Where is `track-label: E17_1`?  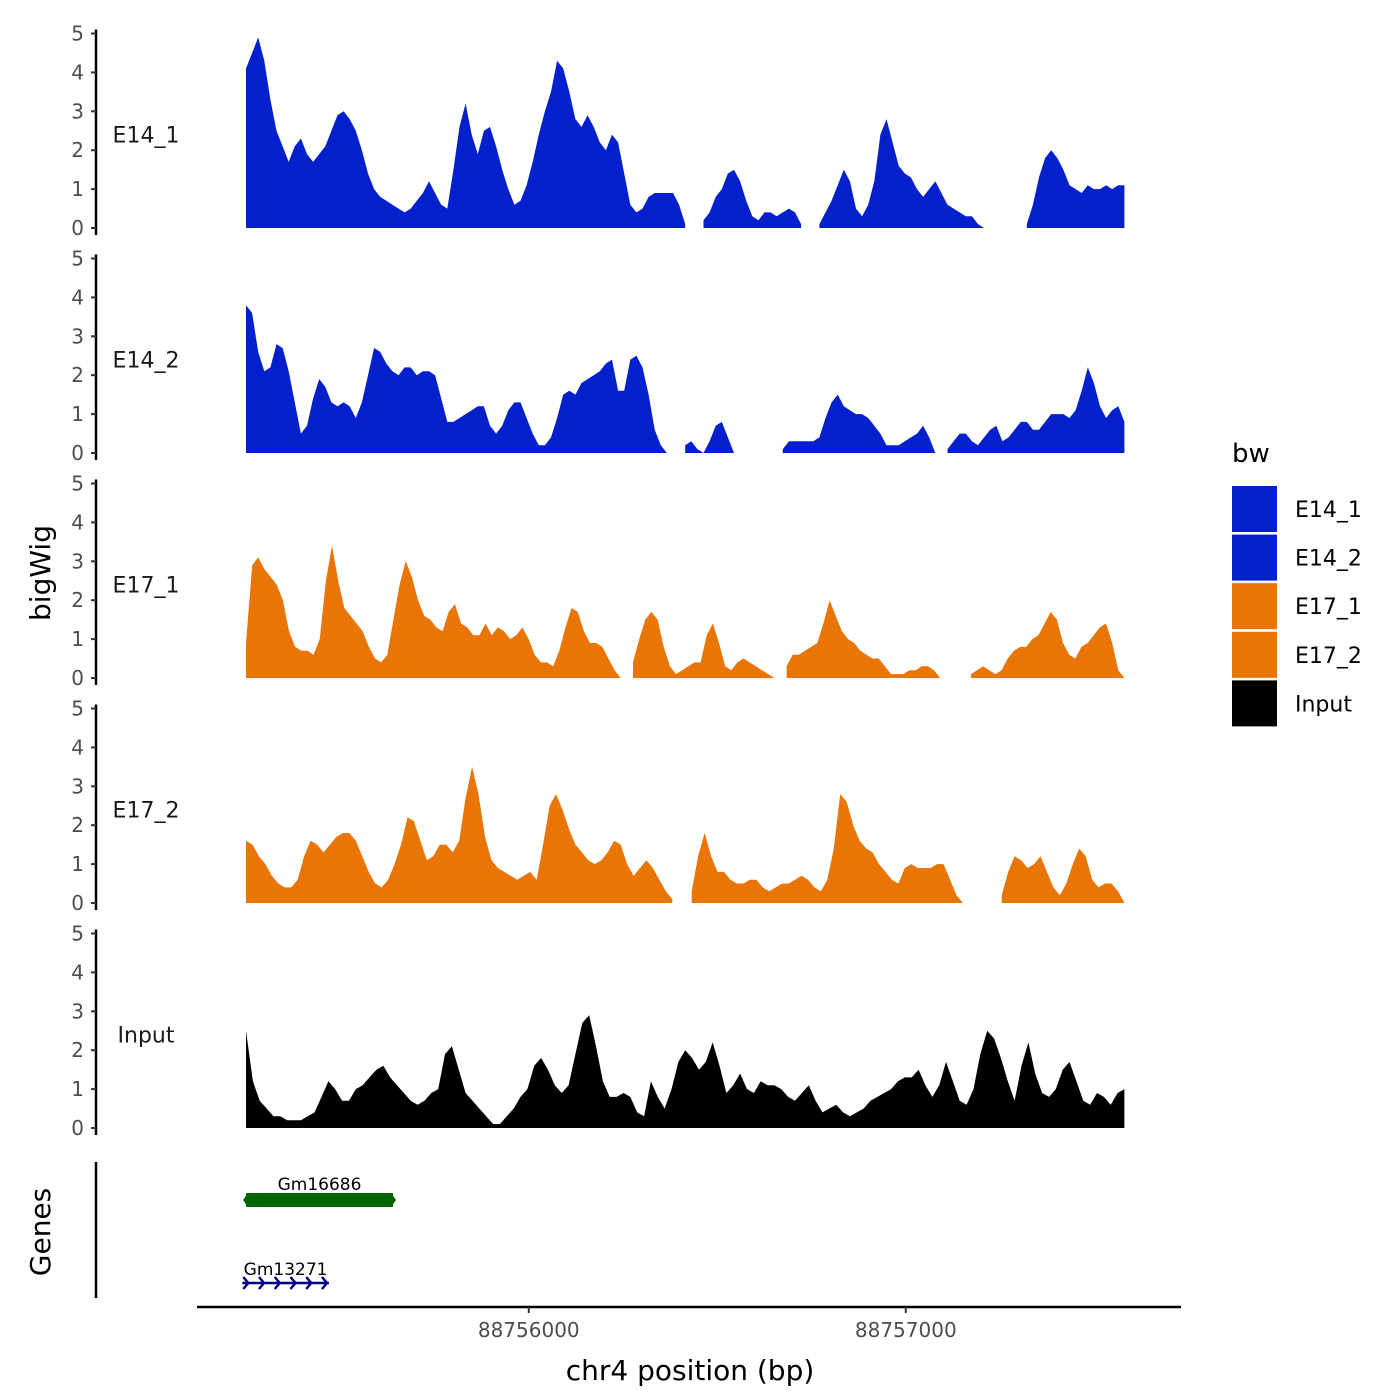
track-label: E17_1 is located at coordinates (146, 586).